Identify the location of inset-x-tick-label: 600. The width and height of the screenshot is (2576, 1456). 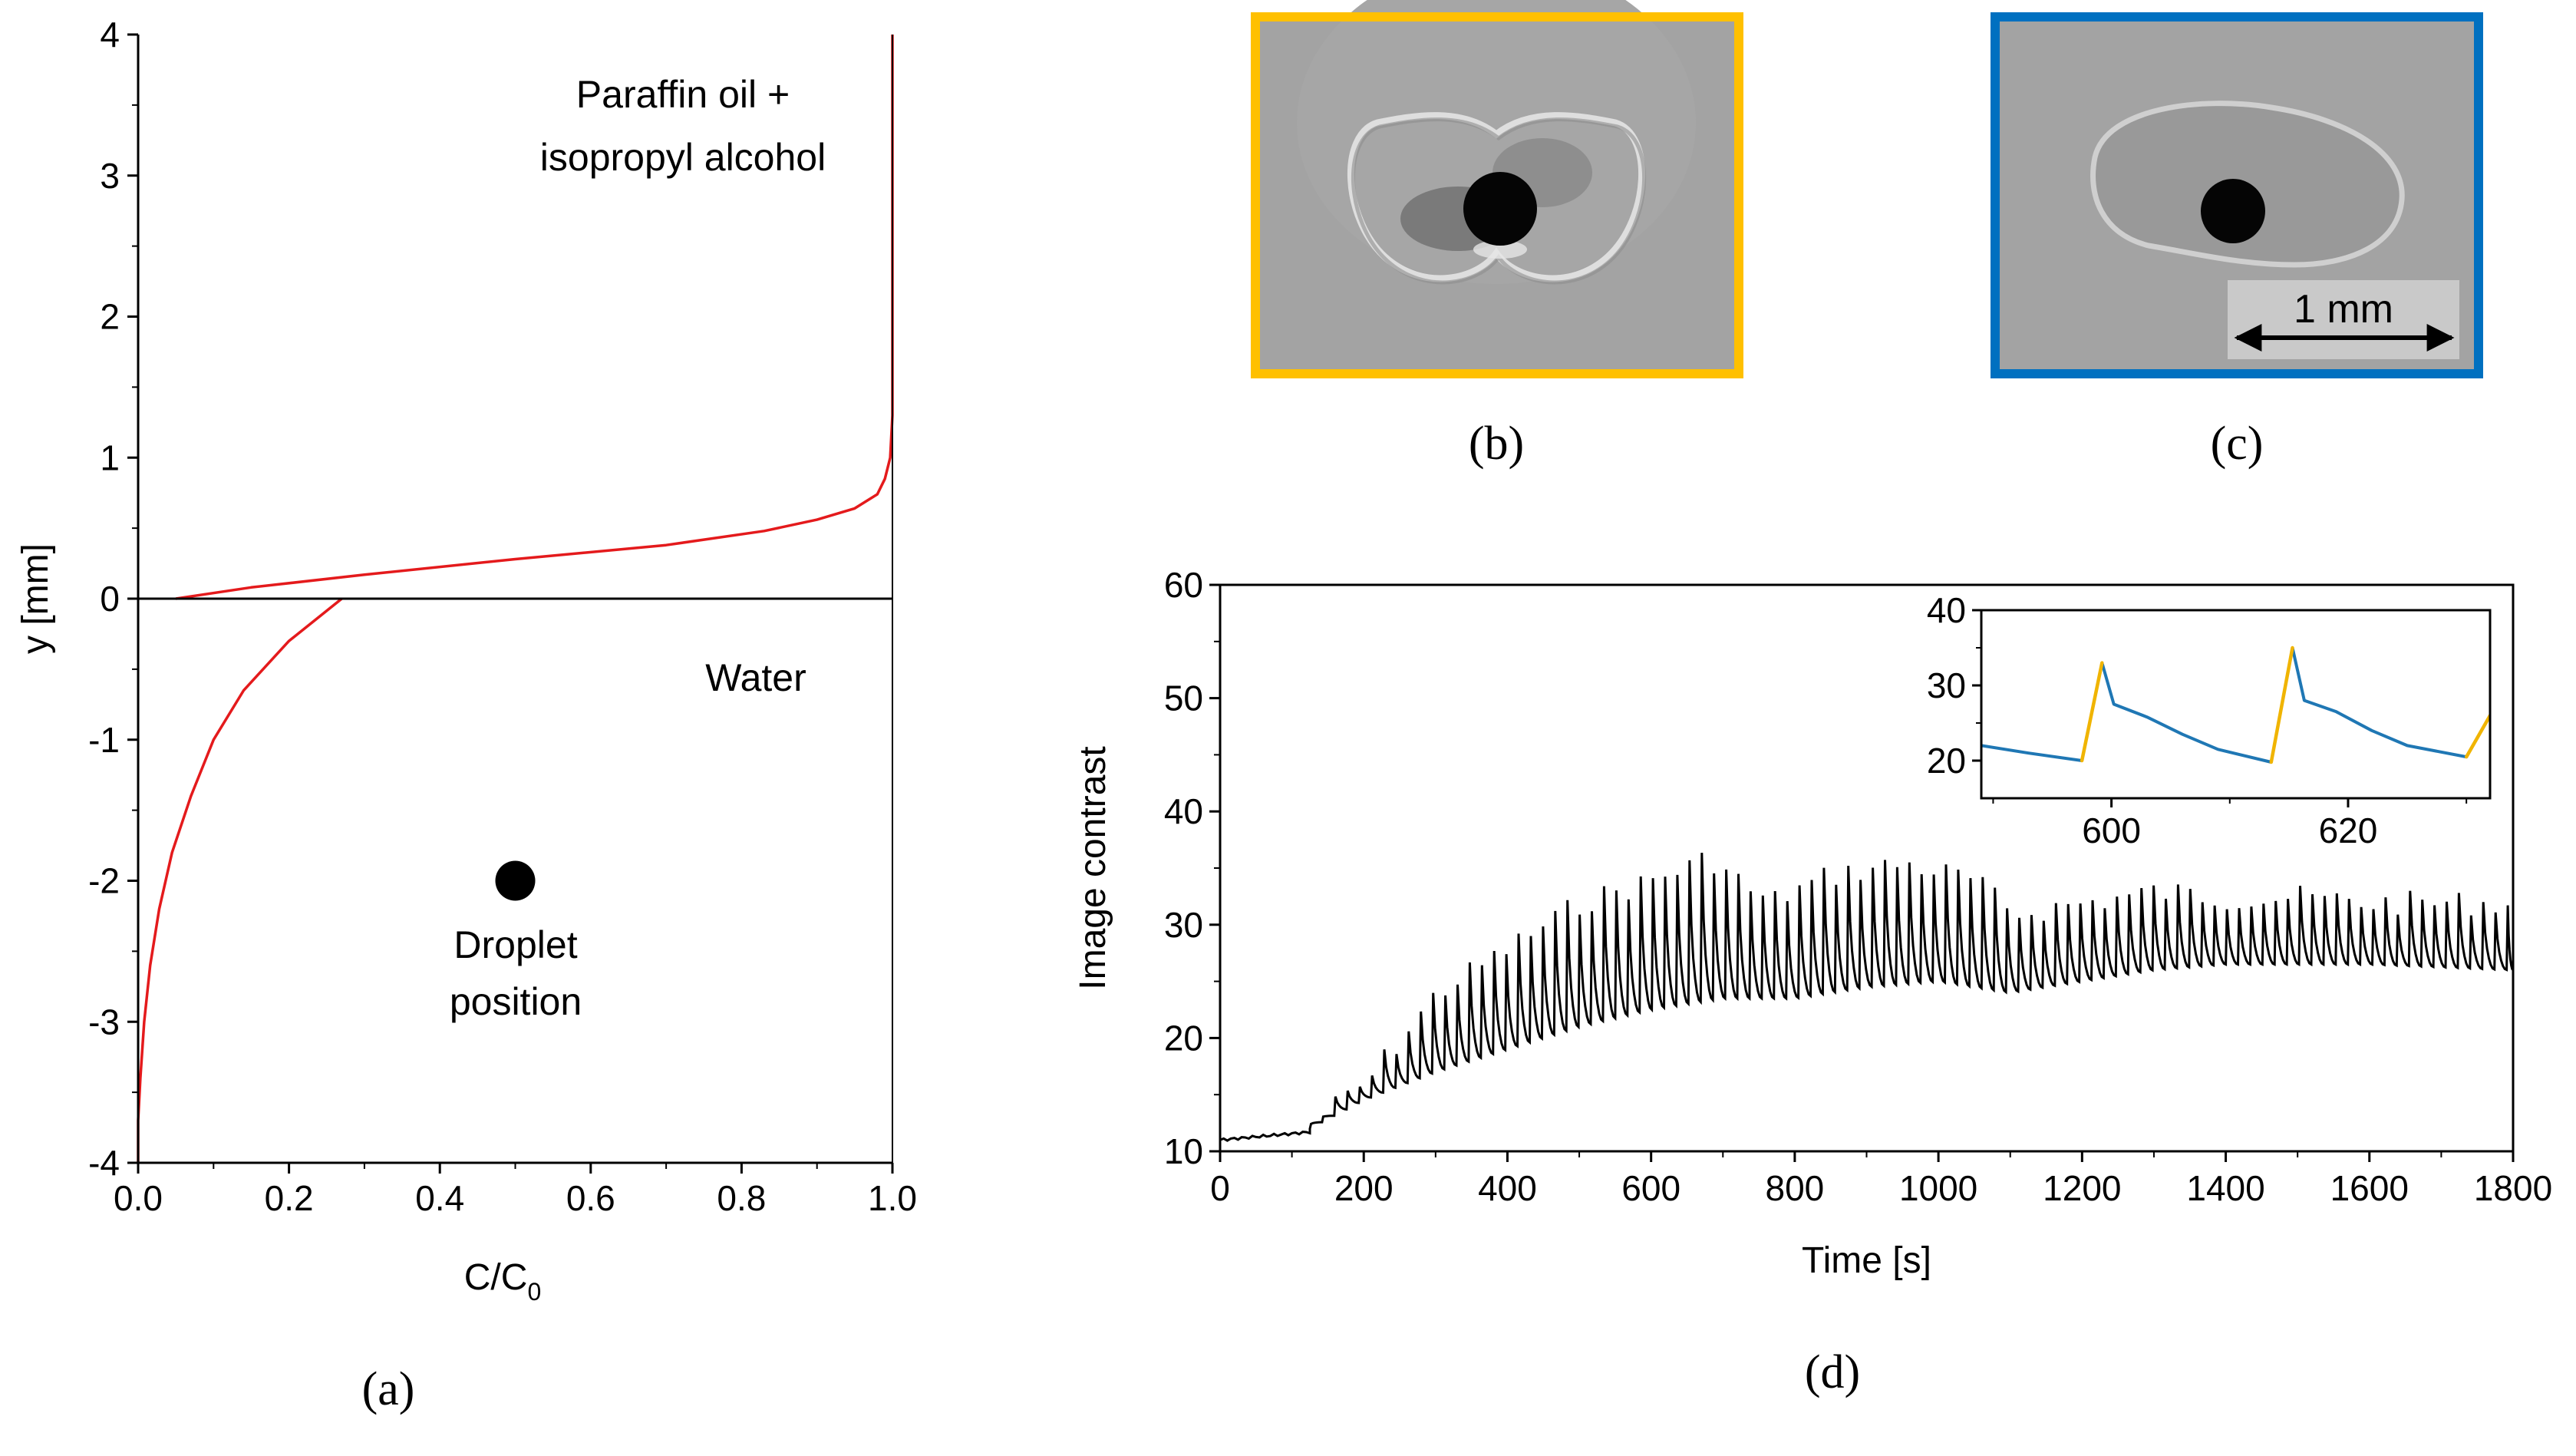
(2111, 831).